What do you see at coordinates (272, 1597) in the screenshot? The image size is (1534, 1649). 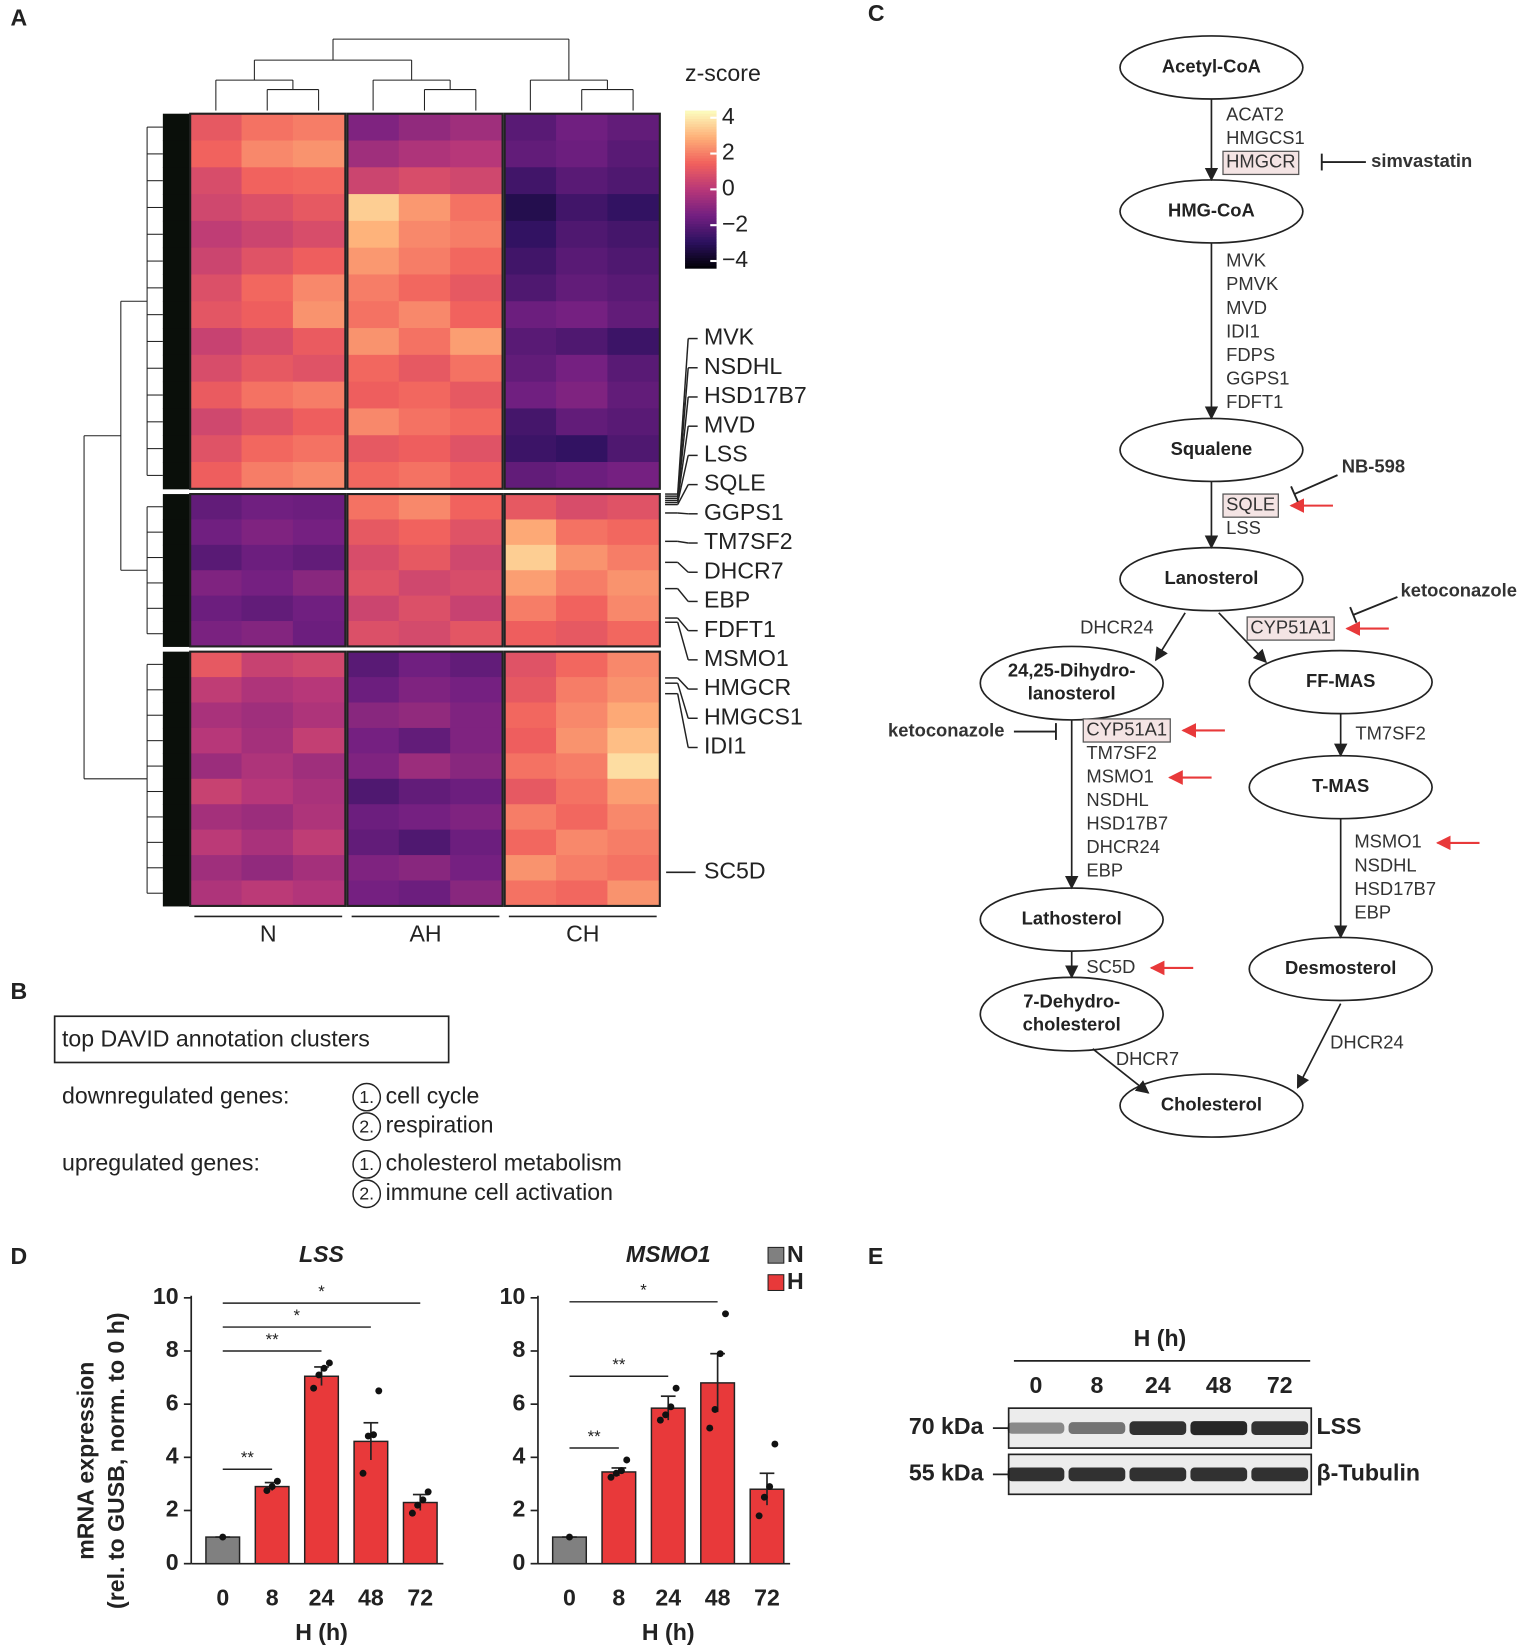 I see `x-tick-label: 8` at bounding box center [272, 1597].